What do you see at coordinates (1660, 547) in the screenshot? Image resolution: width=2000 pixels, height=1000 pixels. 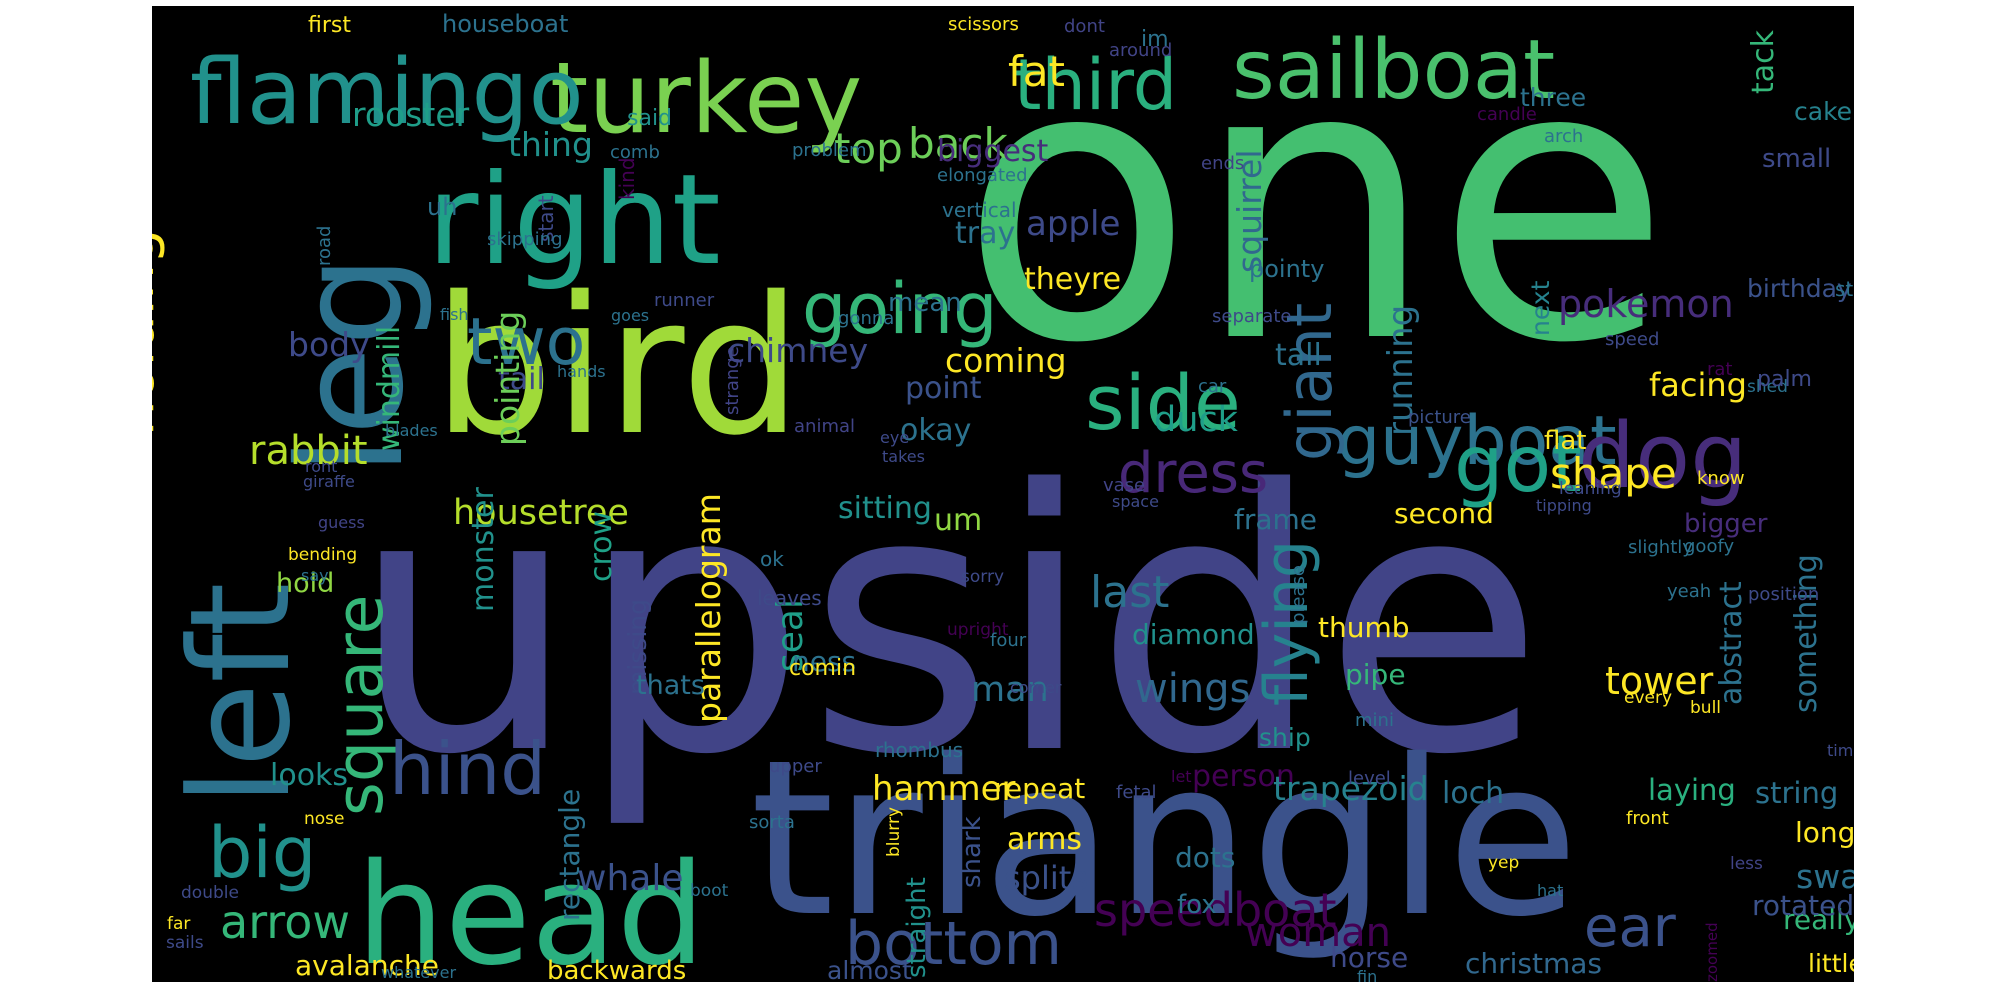 I see `word-slightly: slightly` at bounding box center [1660, 547].